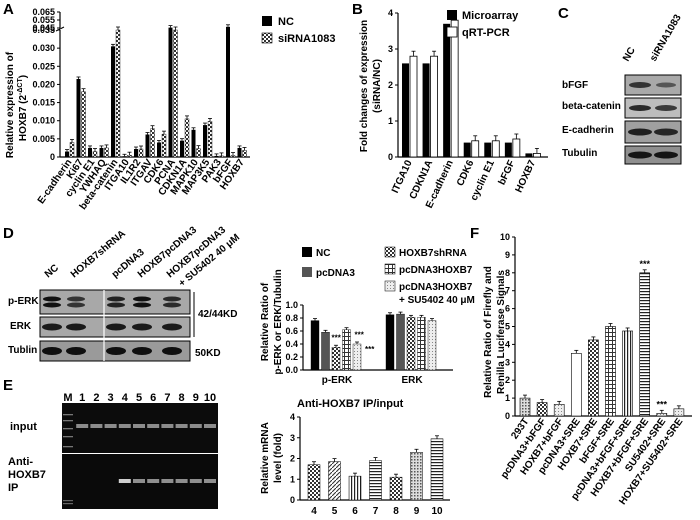 This screenshot has width=700, height=520. Describe the element at coordinates (412, 380) in the screenshot. I see `x-tick-label: ERK` at that location.